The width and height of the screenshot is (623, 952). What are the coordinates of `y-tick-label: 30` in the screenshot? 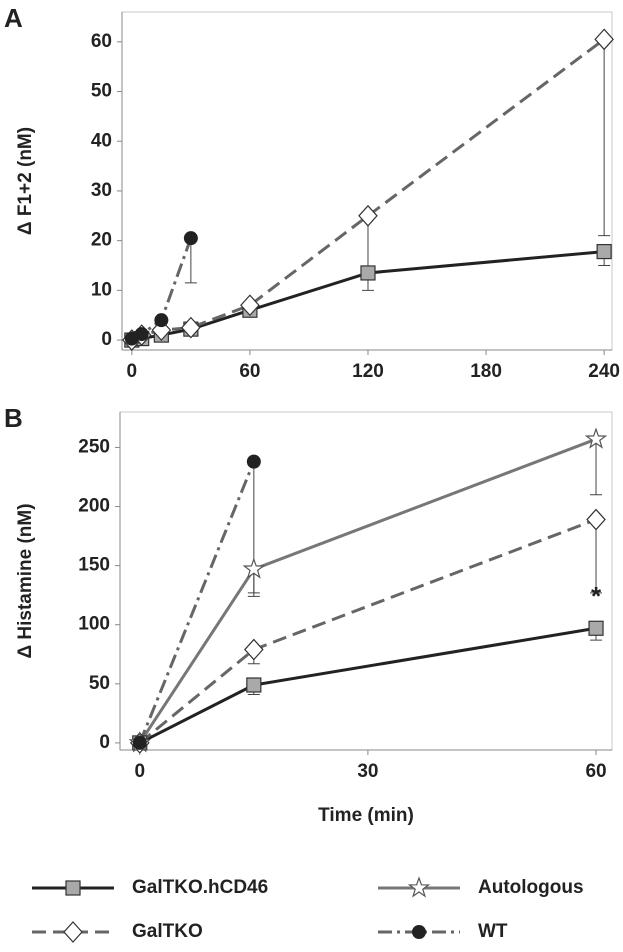 It's located at (101, 190).